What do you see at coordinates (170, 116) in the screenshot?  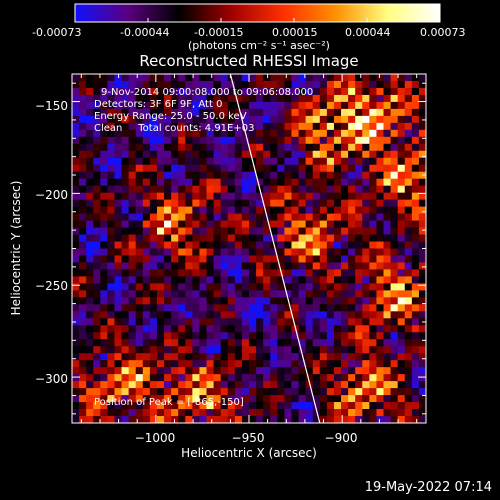 I see `annotation-energy: Energy Range: 25.0 - 50.0 keV` at bounding box center [170, 116].